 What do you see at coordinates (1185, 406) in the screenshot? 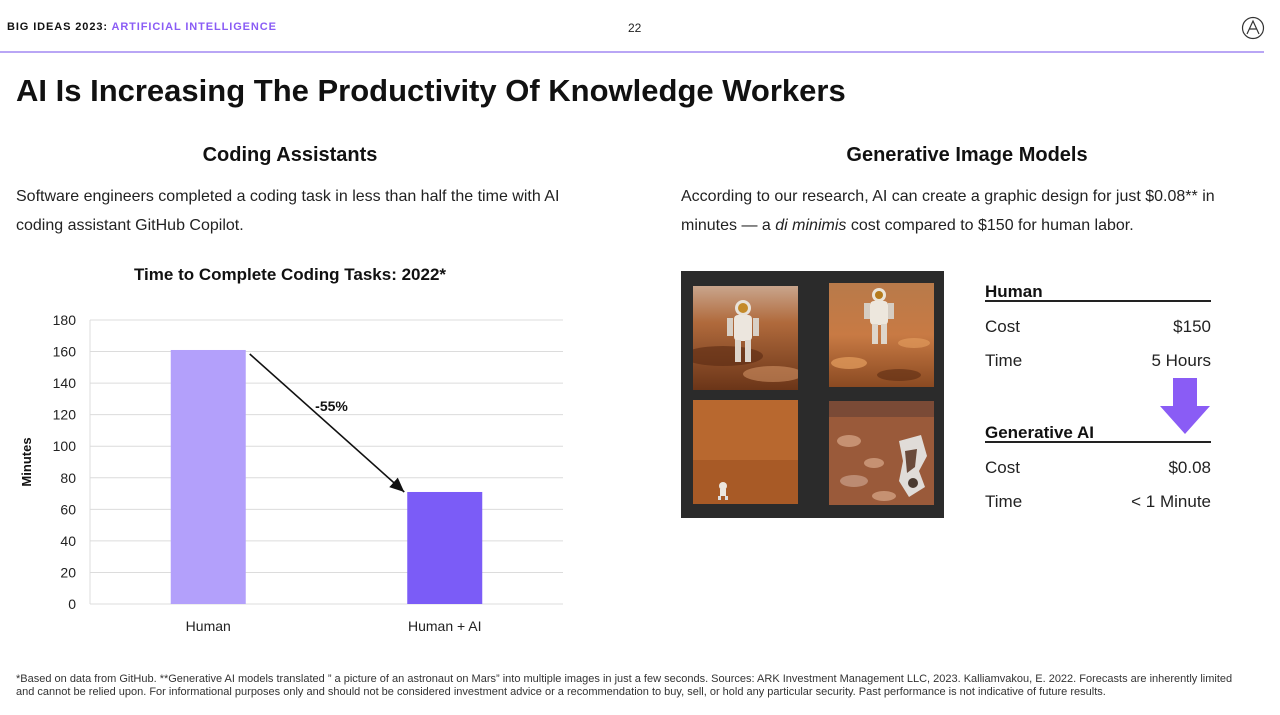
I see `down-arrow-icon` at bounding box center [1185, 406].